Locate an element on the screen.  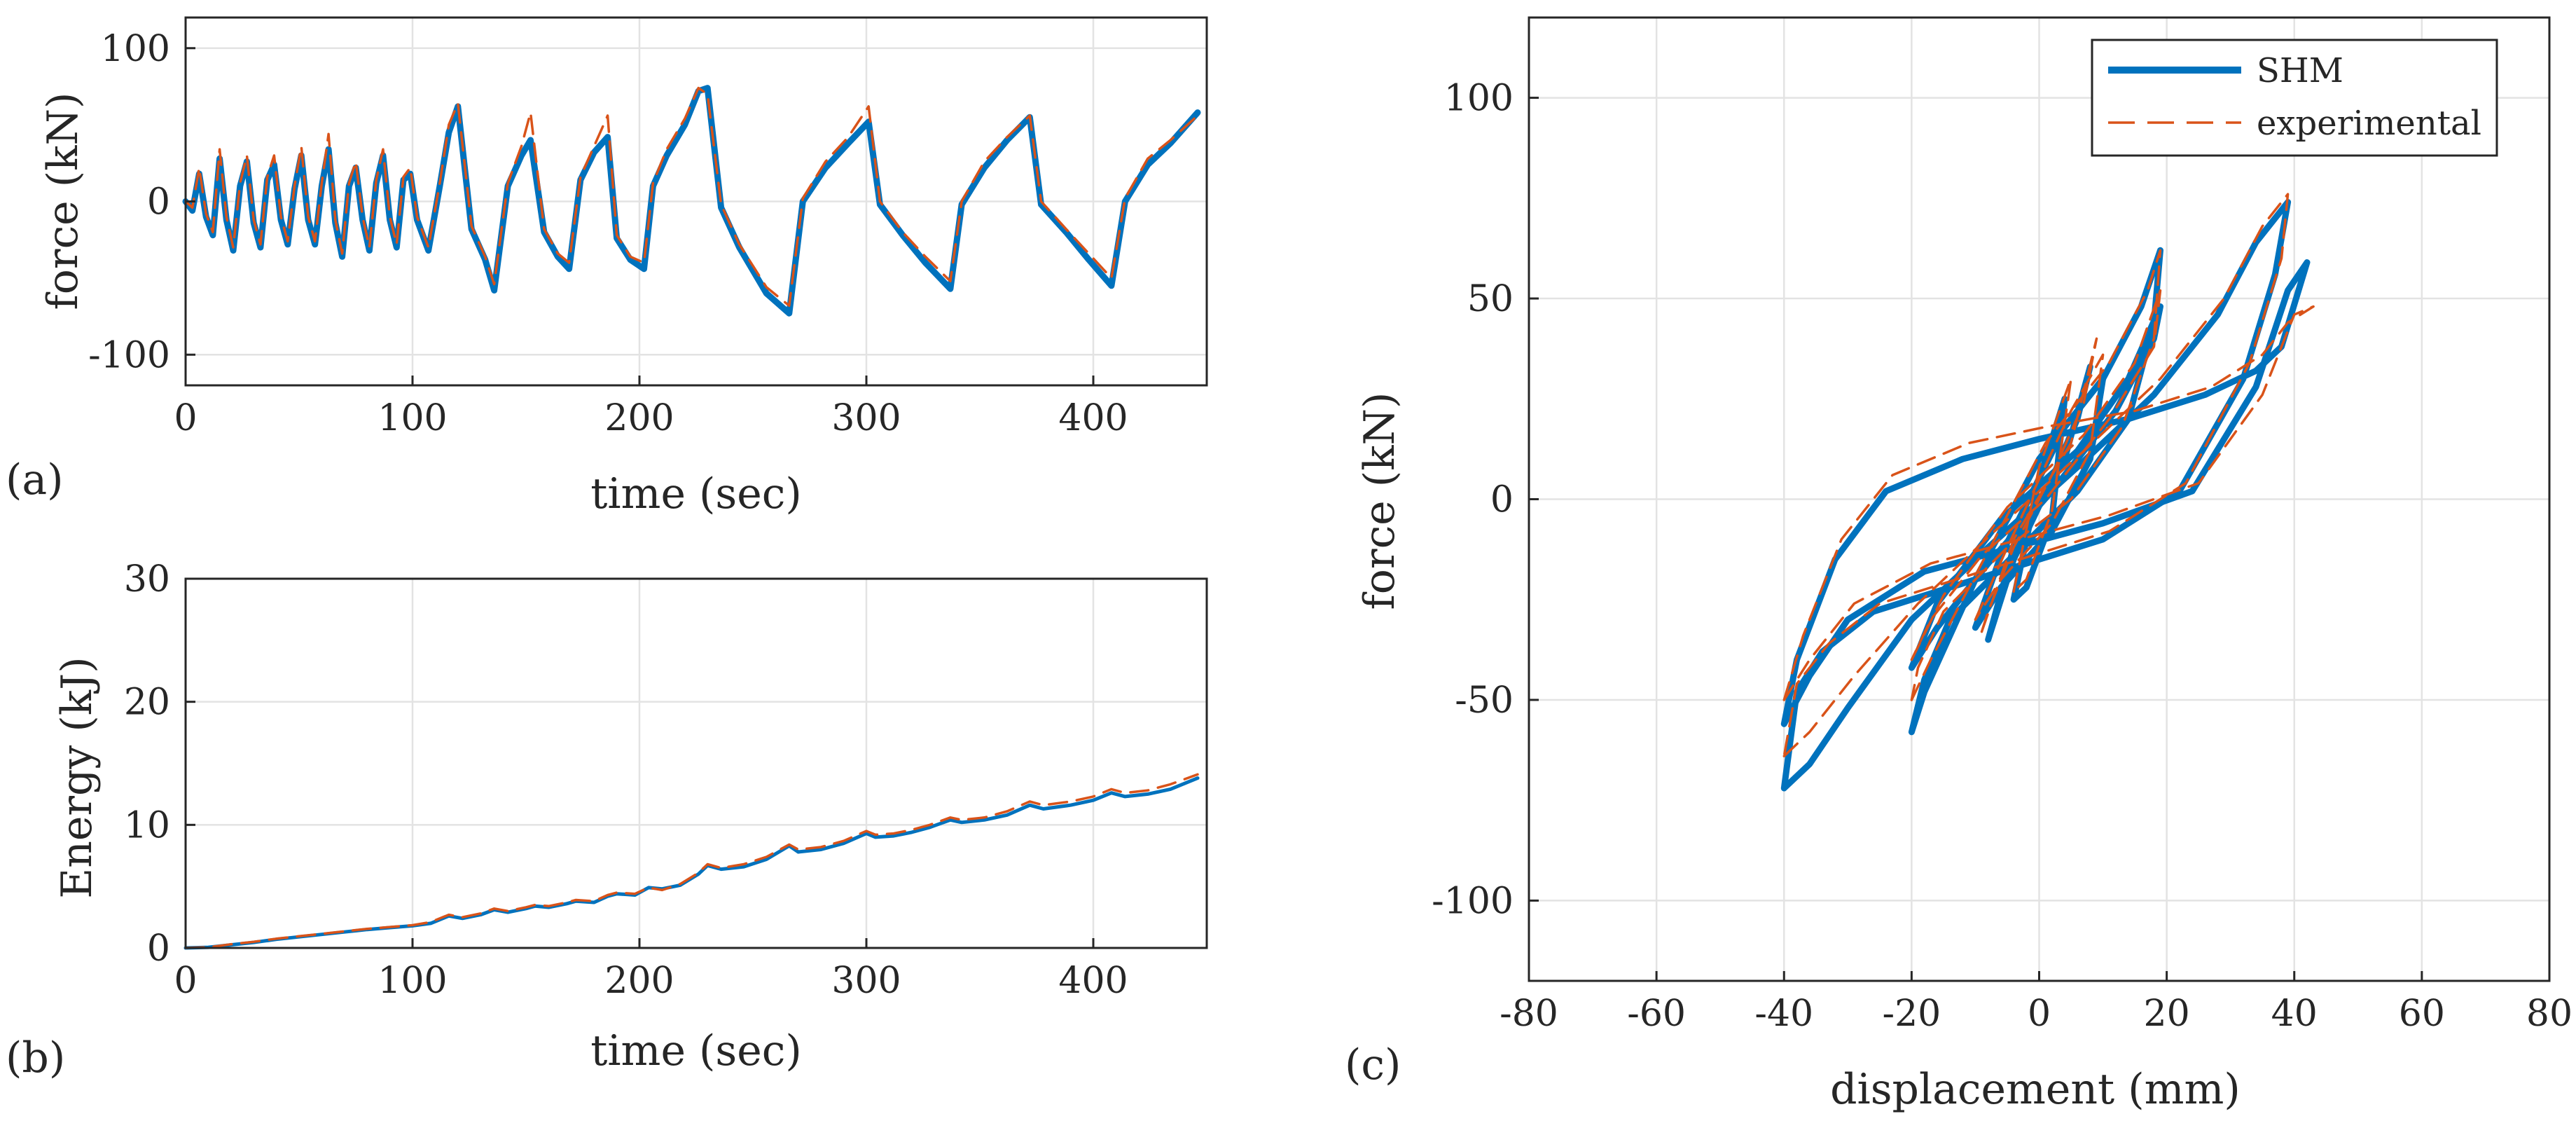
panel-c-ylabel: force (kN) is located at coordinates (1380, 501).